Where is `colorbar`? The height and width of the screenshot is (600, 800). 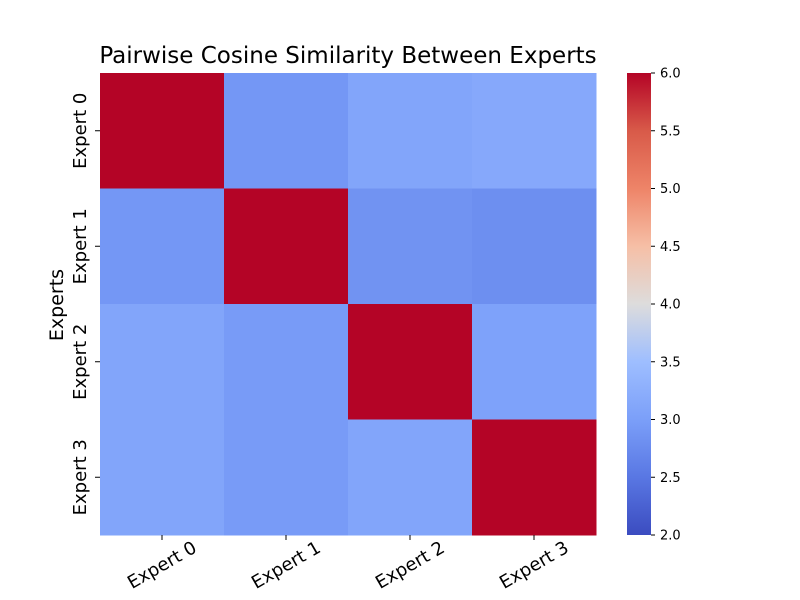
colorbar is located at coordinates (639, 304).